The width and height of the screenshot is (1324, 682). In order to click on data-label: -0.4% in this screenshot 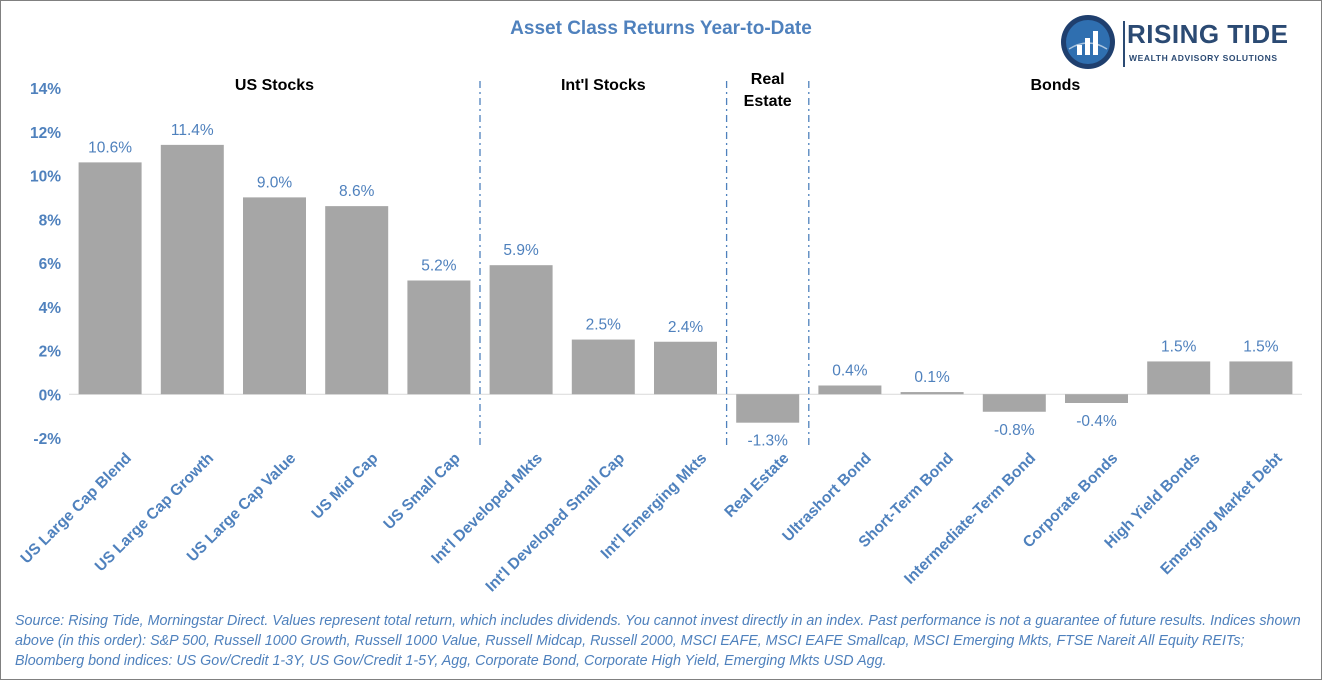, I will do `click(1096, 421)`.